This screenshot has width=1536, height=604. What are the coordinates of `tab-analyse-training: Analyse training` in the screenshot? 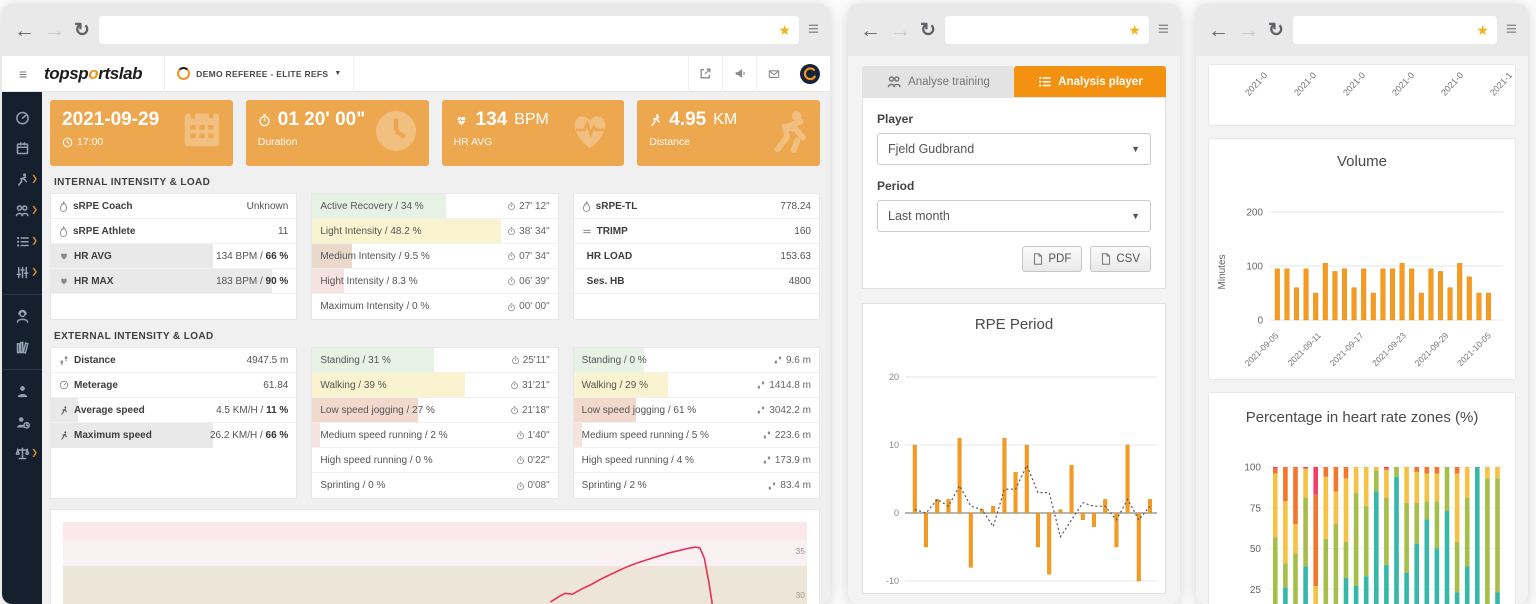 It's located at (938, 81).